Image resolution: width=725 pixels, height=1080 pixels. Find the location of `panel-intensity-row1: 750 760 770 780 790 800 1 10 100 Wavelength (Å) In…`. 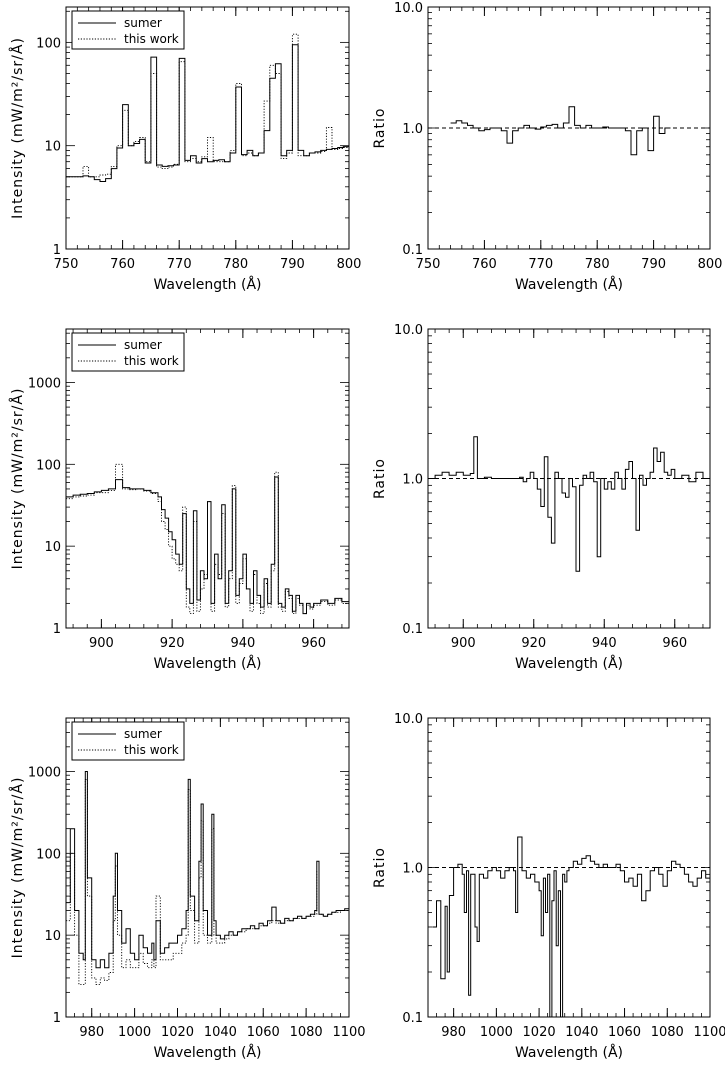

panel-intensity-row1: 750 760 770 780 790 800 1 10 100 Wavelength (Å) In… is located at coordinates (185, 149).